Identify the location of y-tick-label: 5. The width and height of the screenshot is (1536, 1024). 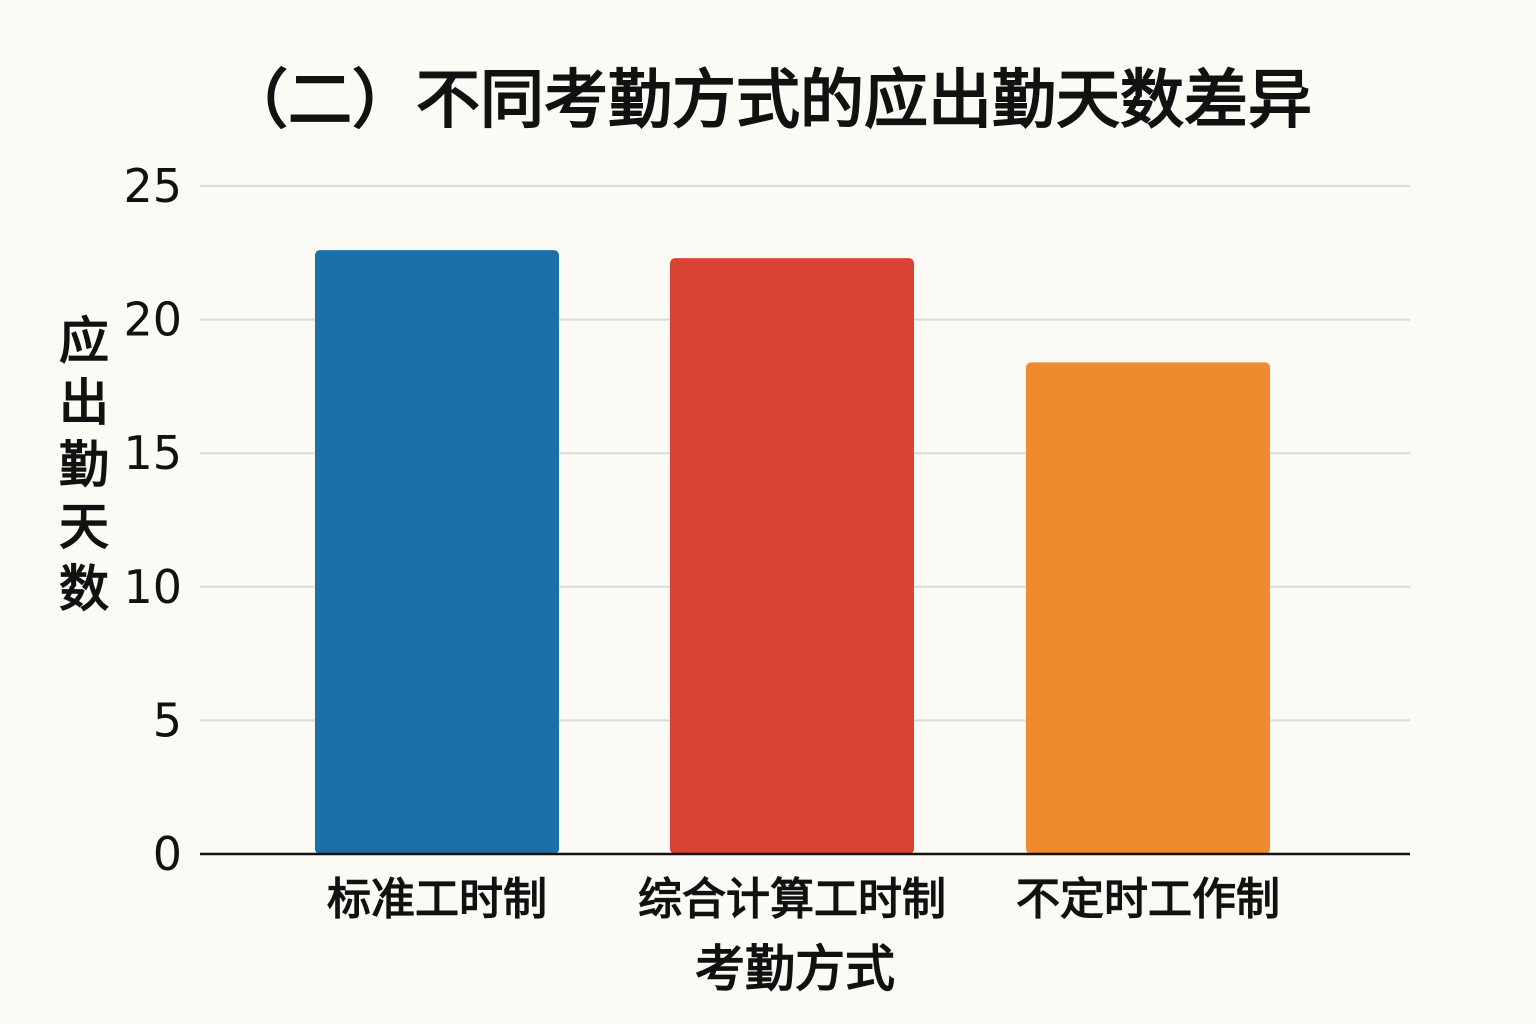
(167, 720).